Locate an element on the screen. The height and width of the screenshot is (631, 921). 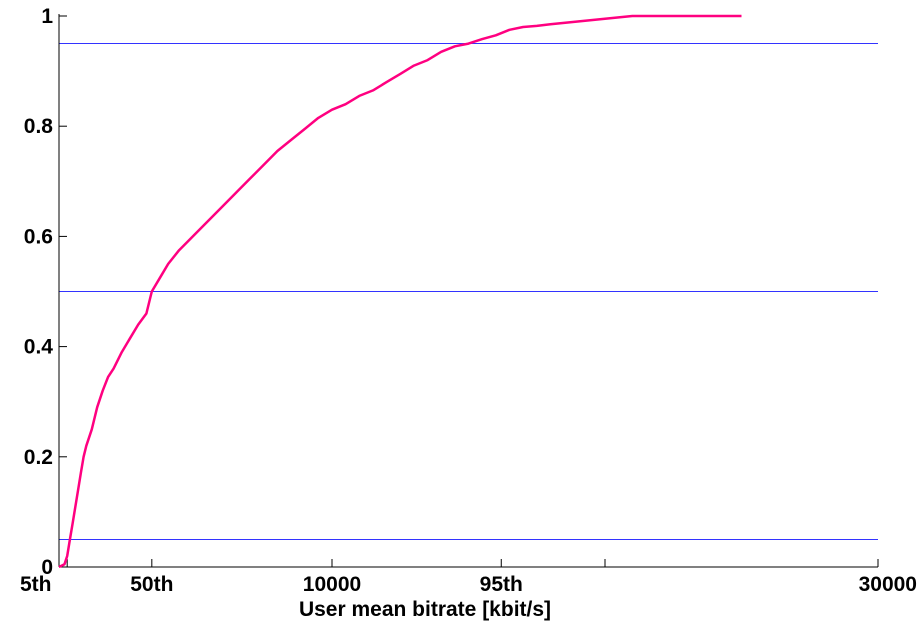
y-tick-label: 0.2 is located at coordinates (38, 457).